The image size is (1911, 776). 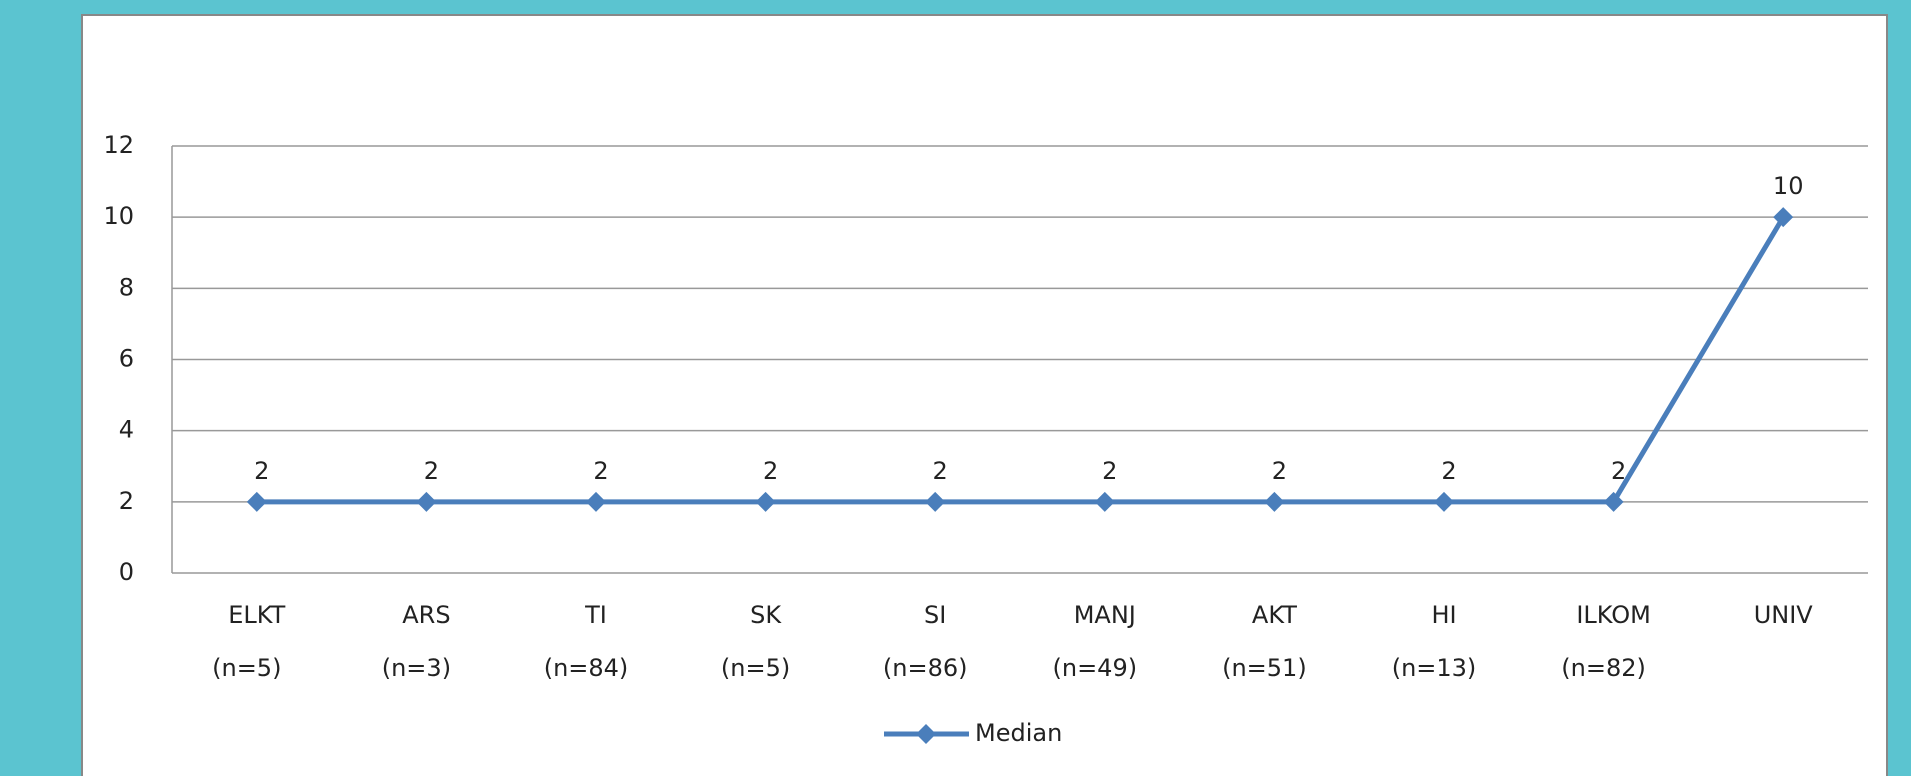 What do you see at coordinates (118, 216) in the screenshot?
I see `y-tick-label: 10` at bounding box center [118, 216].